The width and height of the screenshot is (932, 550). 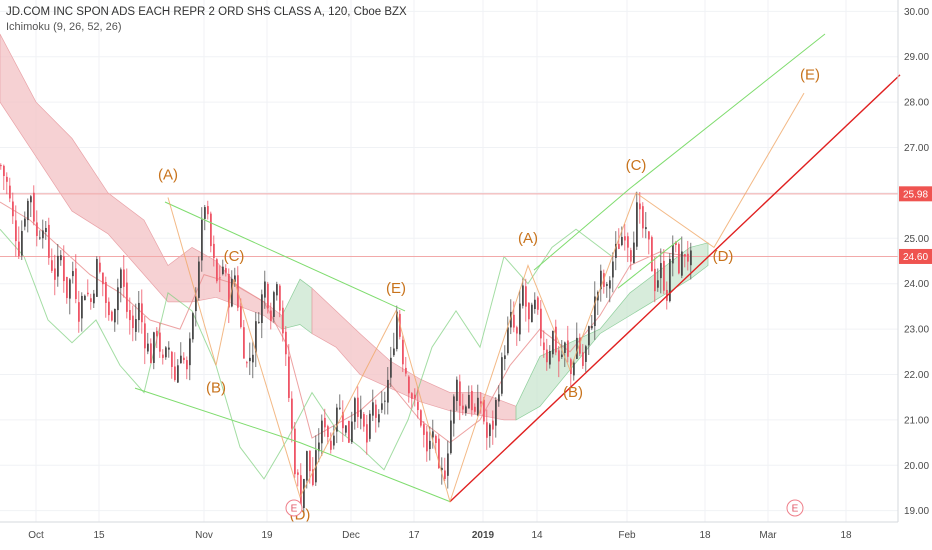 I want to click on wave-label: (E), so click(x=810, y=74).